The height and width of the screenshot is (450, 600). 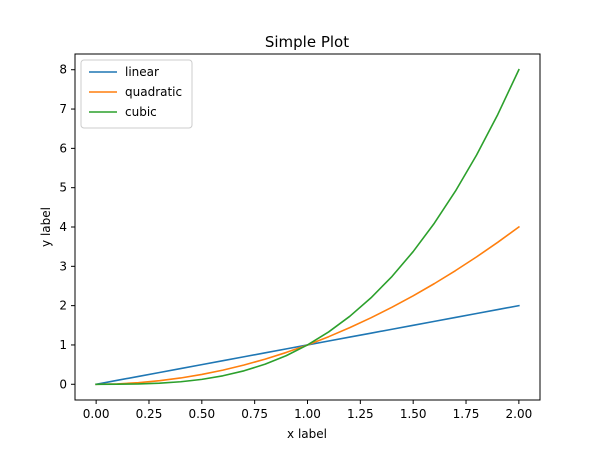 What do you see at coordinates (307, 414) in the screenshot?
I see `x-tick-label: 1.00` at bounding box center [307, 414].